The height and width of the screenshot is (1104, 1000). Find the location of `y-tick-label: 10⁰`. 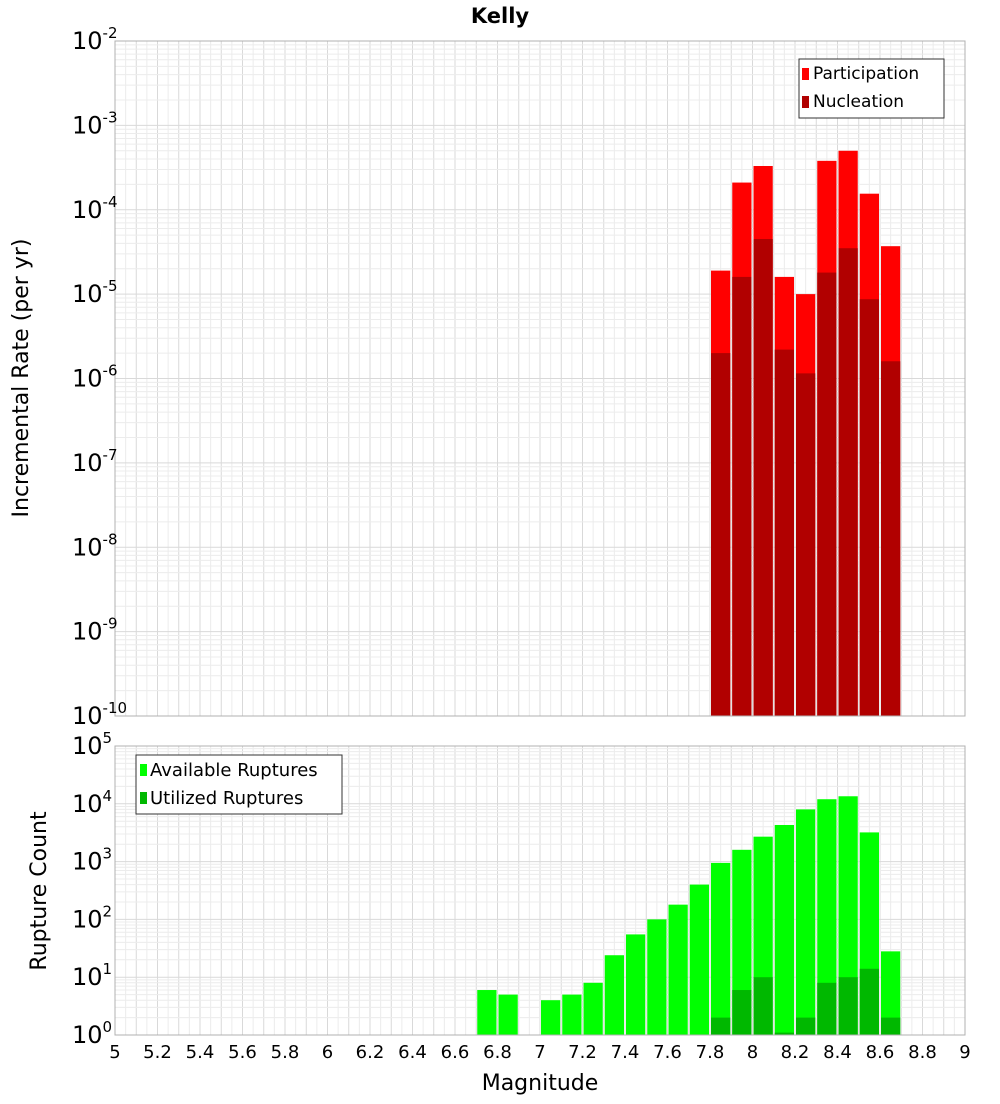

y-tick-label: 10⁰ is located at coordinates (92, 1033).